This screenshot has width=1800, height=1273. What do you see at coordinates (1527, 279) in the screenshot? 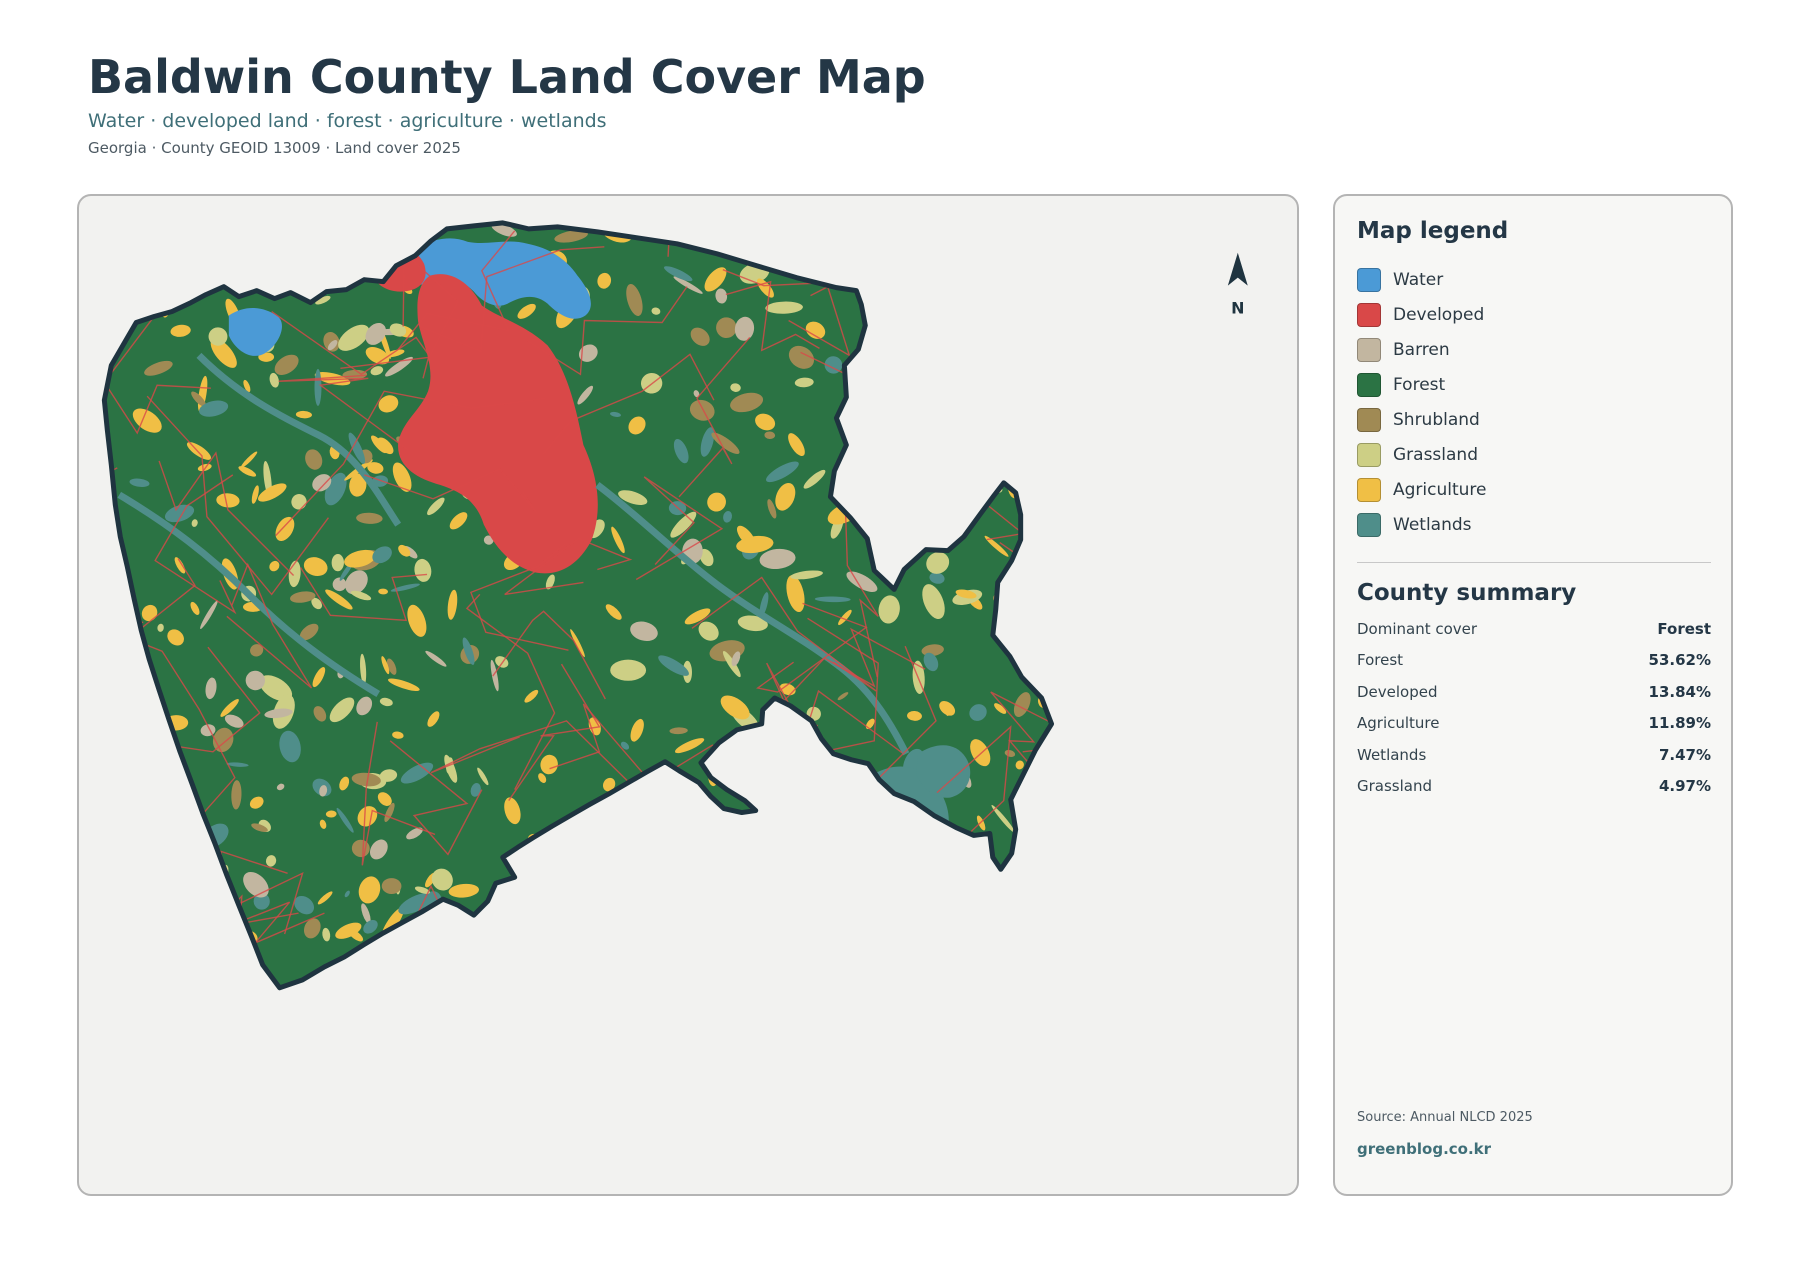
I see `legend-item-water: Water` at bounding box center [1527, 279].